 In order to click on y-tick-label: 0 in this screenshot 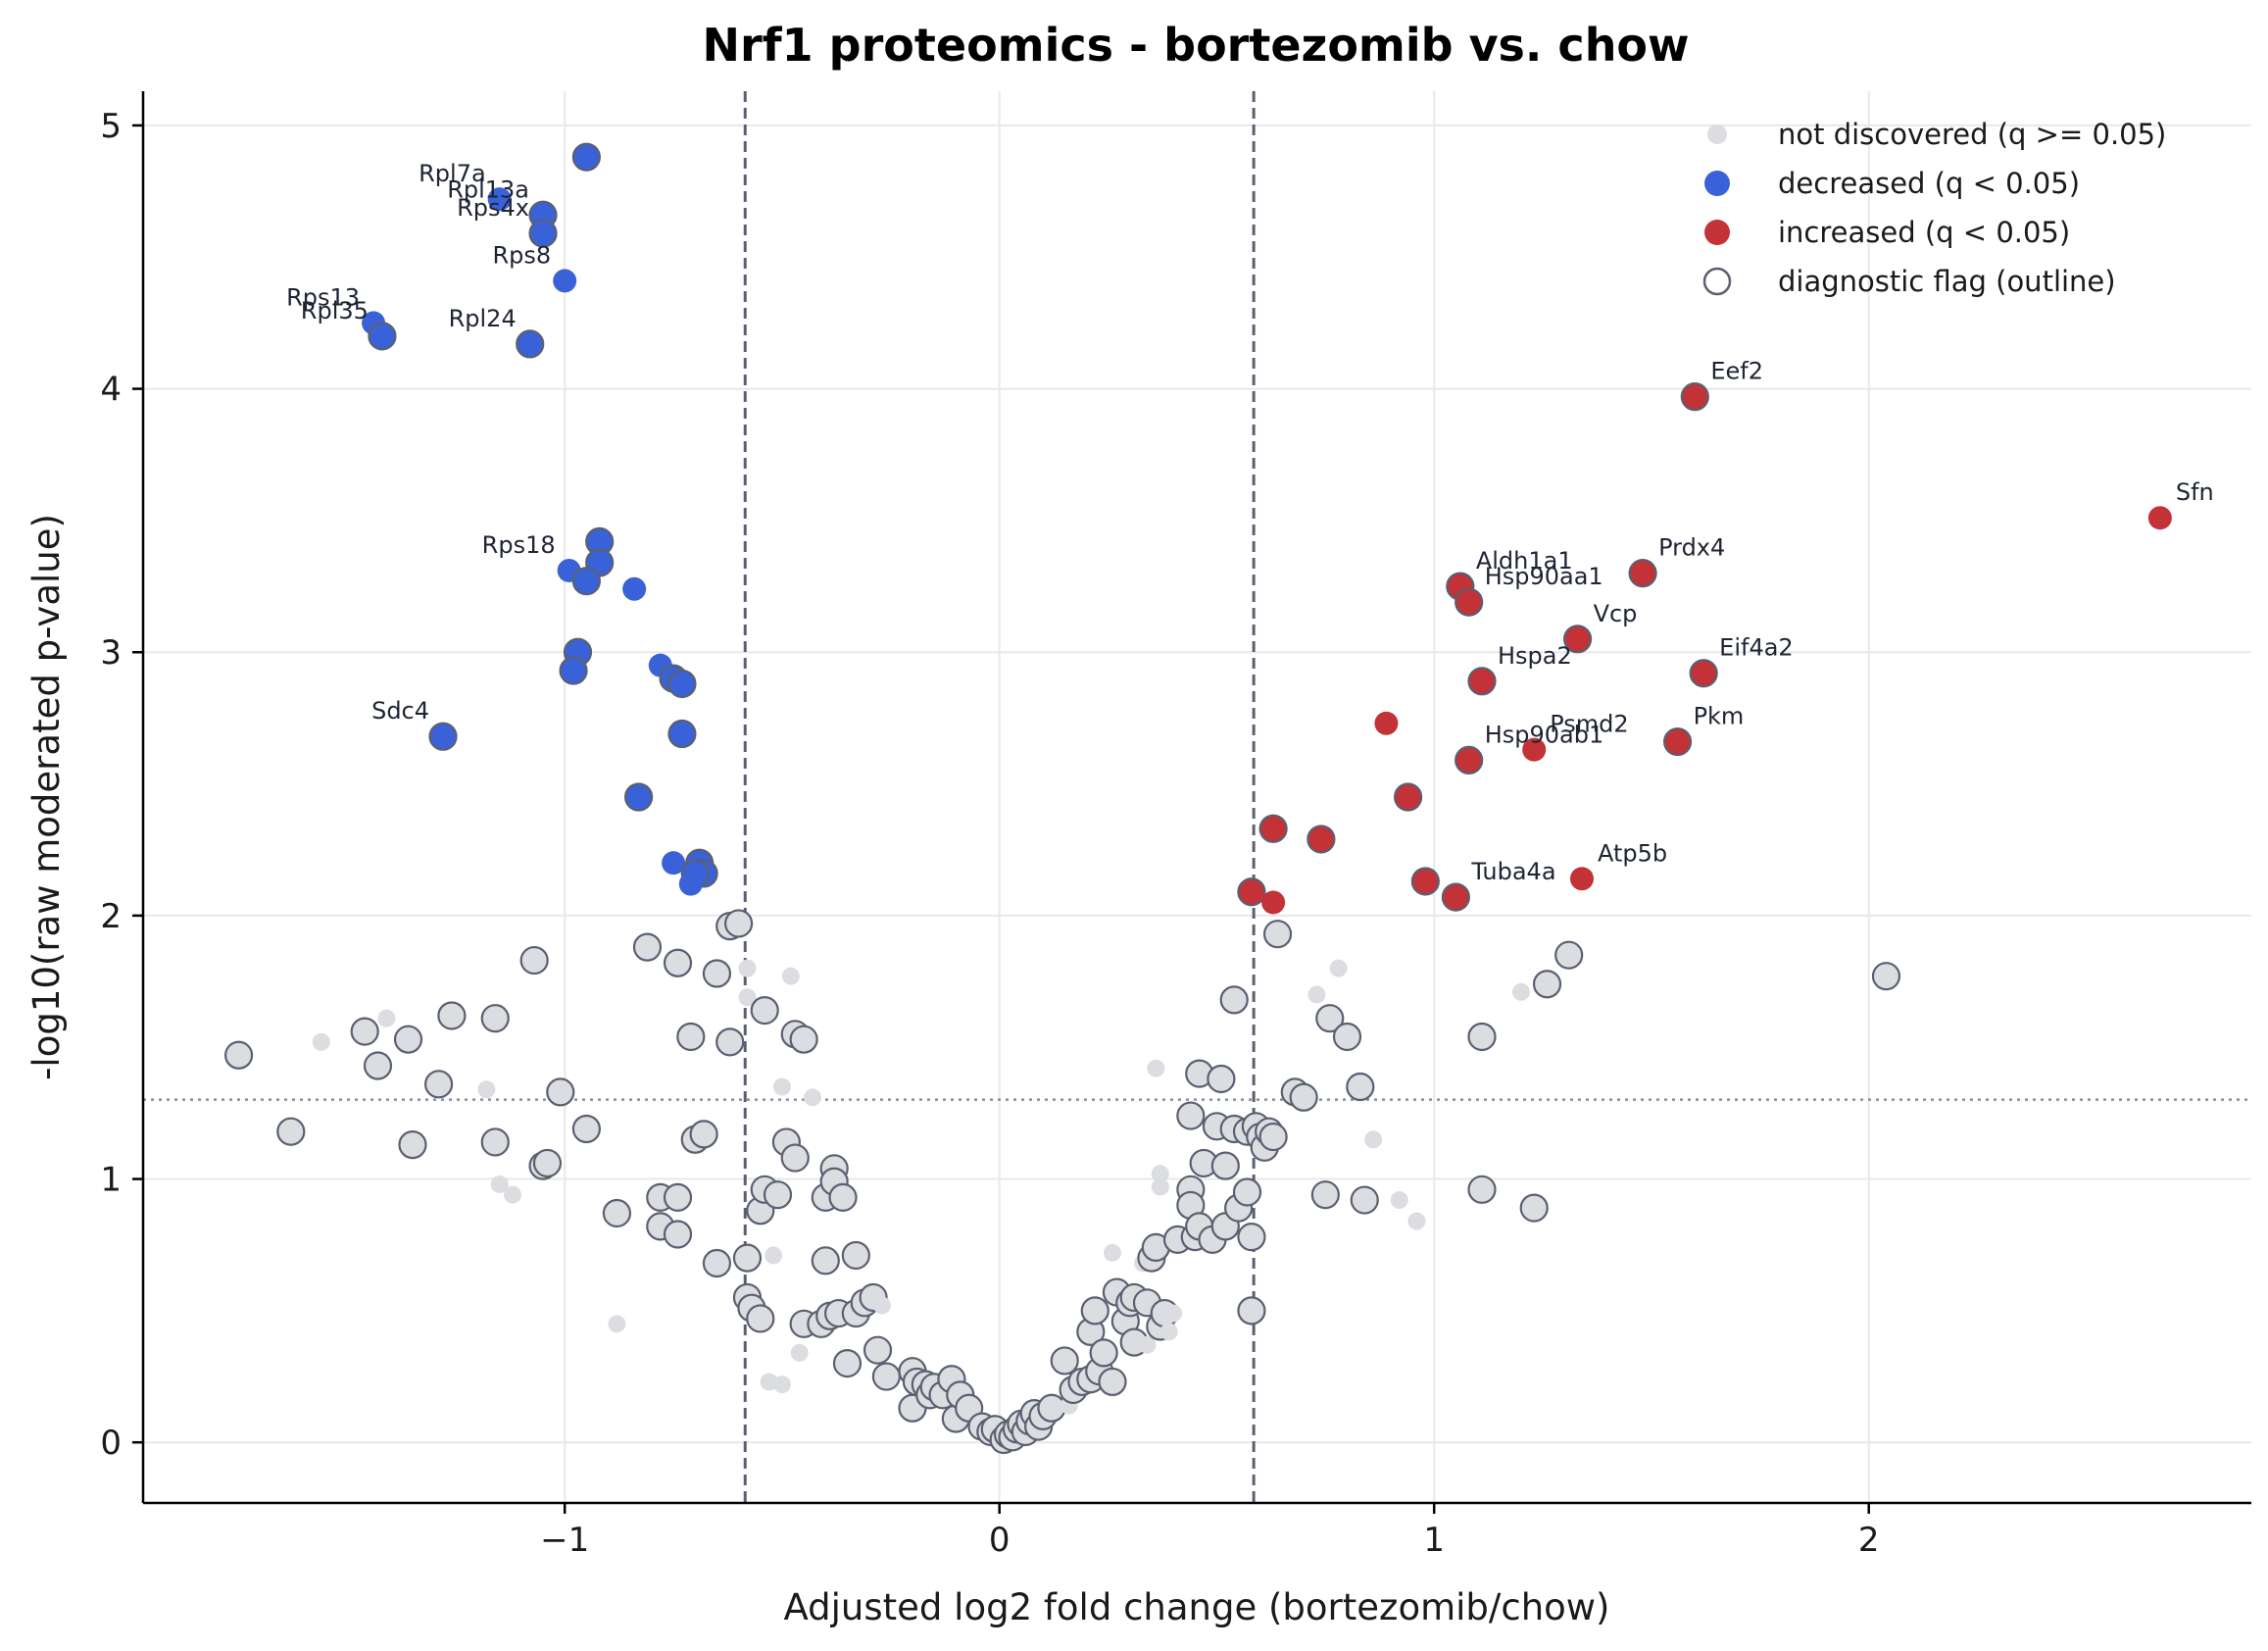, I will do `click(111, 1443)`.